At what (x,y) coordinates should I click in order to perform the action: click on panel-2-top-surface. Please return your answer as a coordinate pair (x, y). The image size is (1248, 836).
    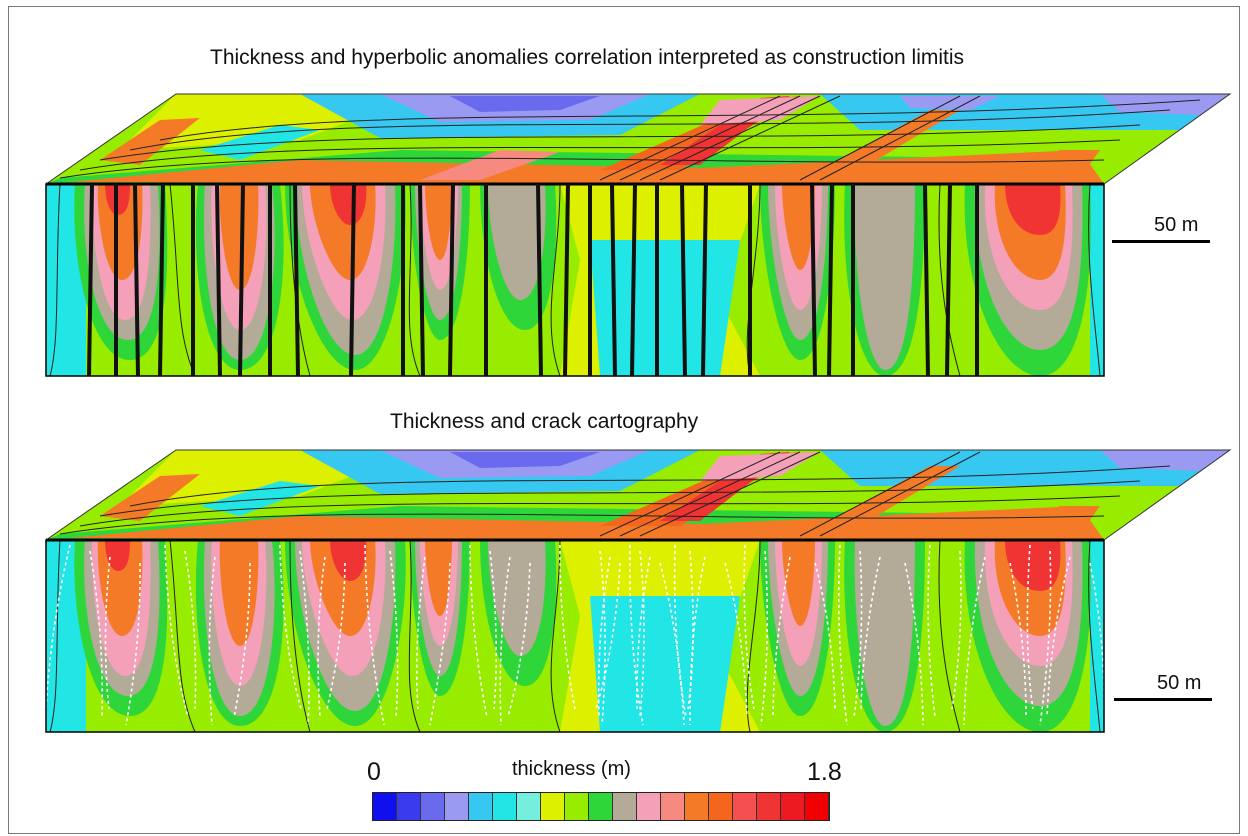
    Looking at the image, I should click on (638, 495).